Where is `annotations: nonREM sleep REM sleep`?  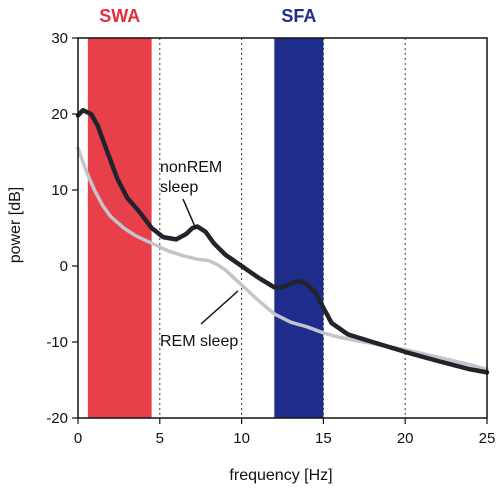 annotations: nonREM sleep REM sleep is located at coordinates (199, 254).